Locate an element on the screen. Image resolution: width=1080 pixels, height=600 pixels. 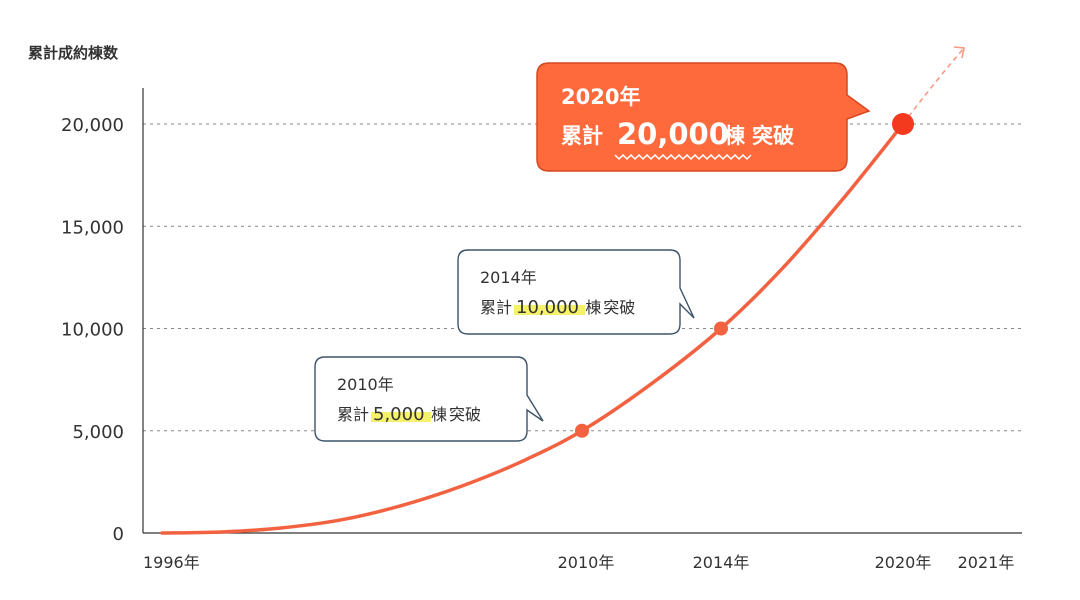
y-axis-label: 累計成約棟数 is located at coordinates (73, 53).